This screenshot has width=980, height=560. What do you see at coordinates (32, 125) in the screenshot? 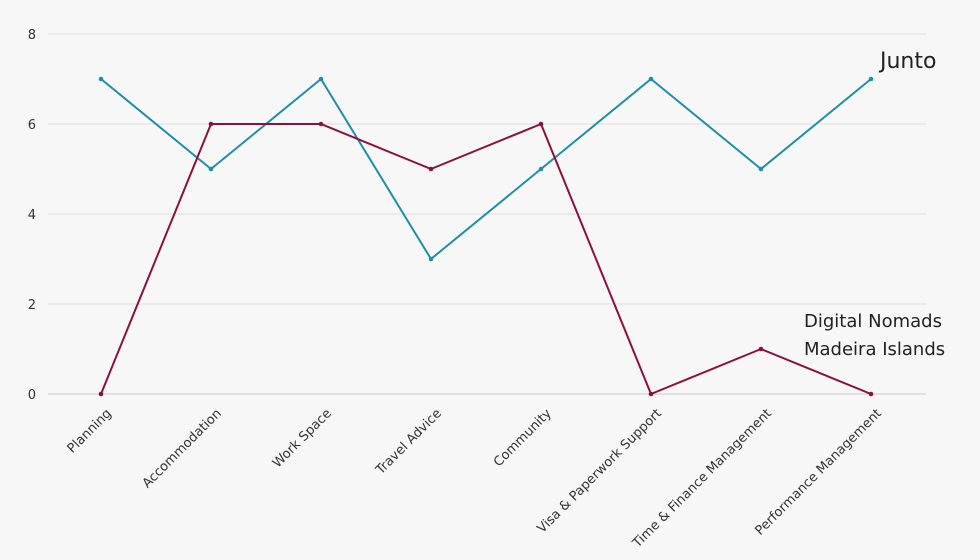
I see `y-tick-label: 6` at bounding box center [32, 125].